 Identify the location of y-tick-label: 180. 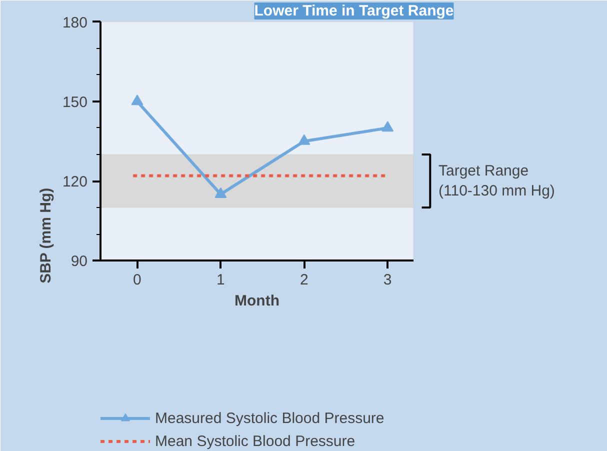
(75, 23).